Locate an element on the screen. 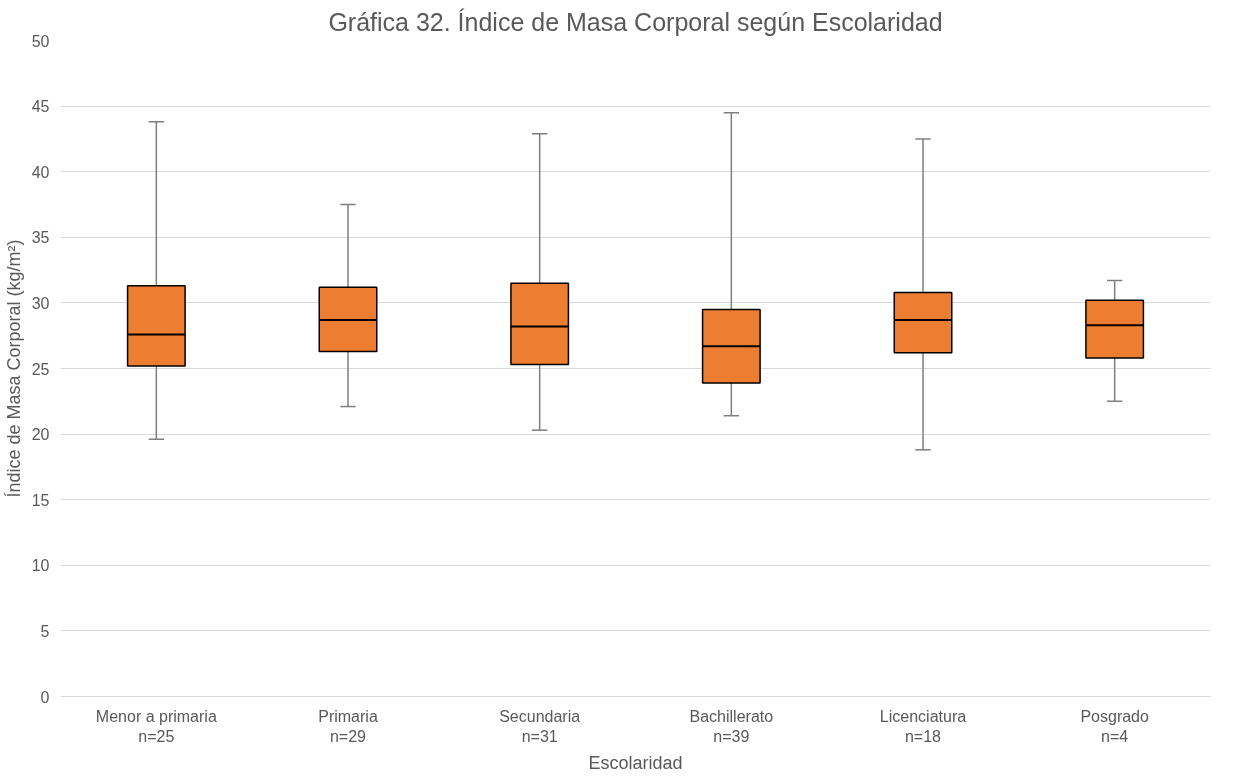  x-tick-label: Secundaria n=31 is located at coordinates (540, 726).